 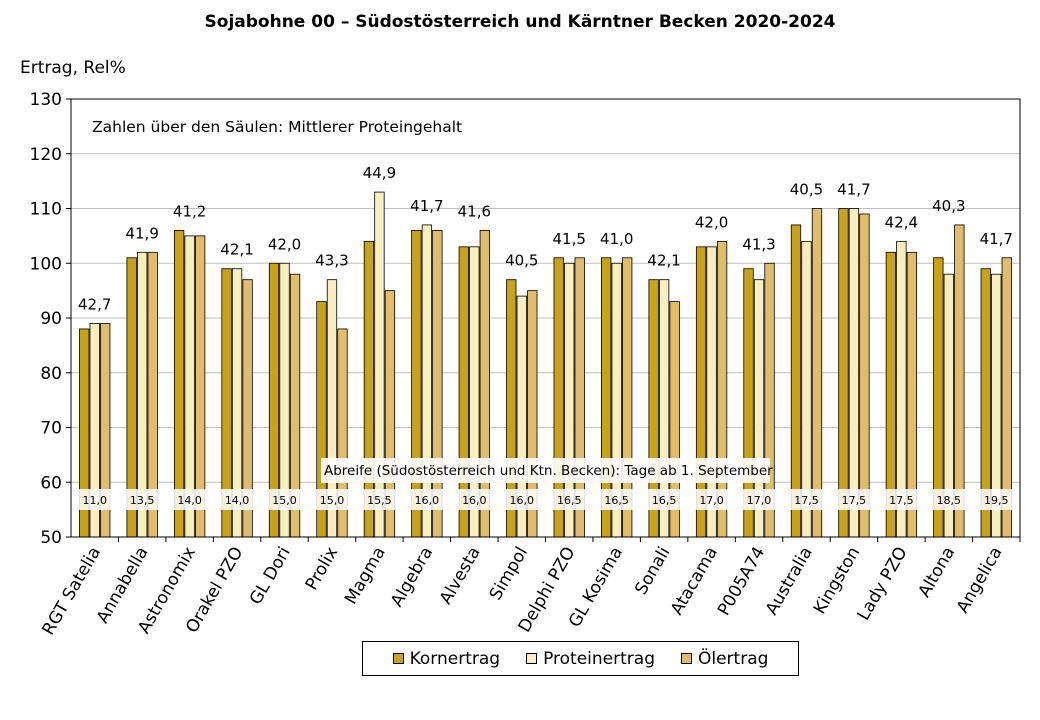 I want to click on y-tick-label: 90, so click(x=51, y=319).